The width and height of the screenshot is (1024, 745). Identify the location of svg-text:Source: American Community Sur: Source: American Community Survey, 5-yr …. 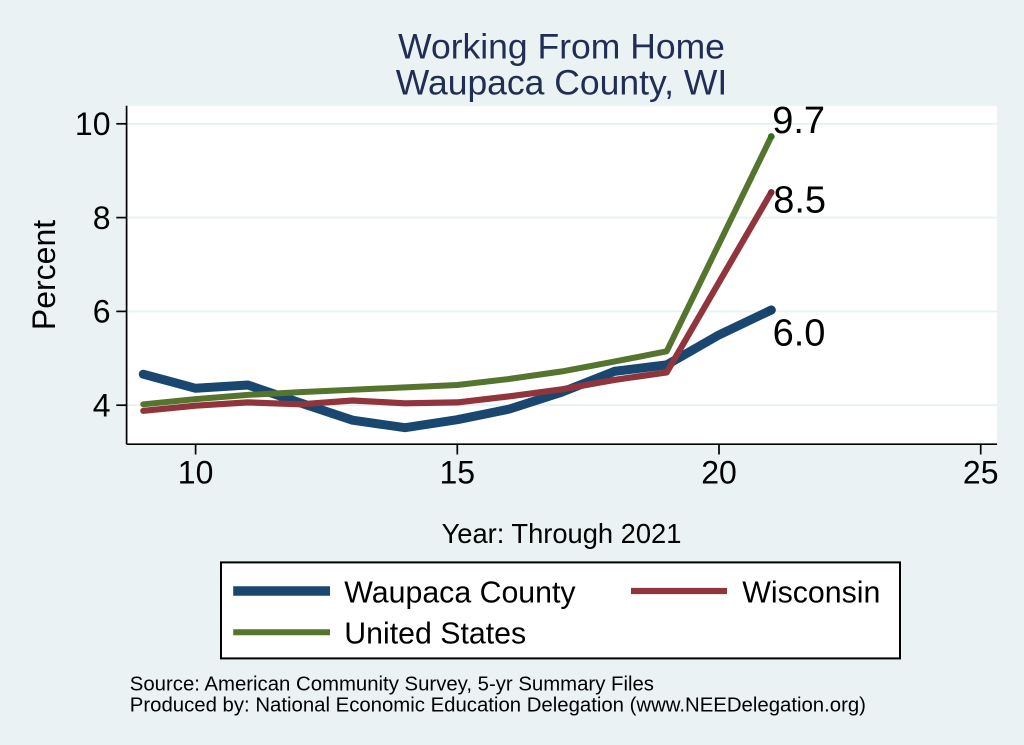
(392, 685).